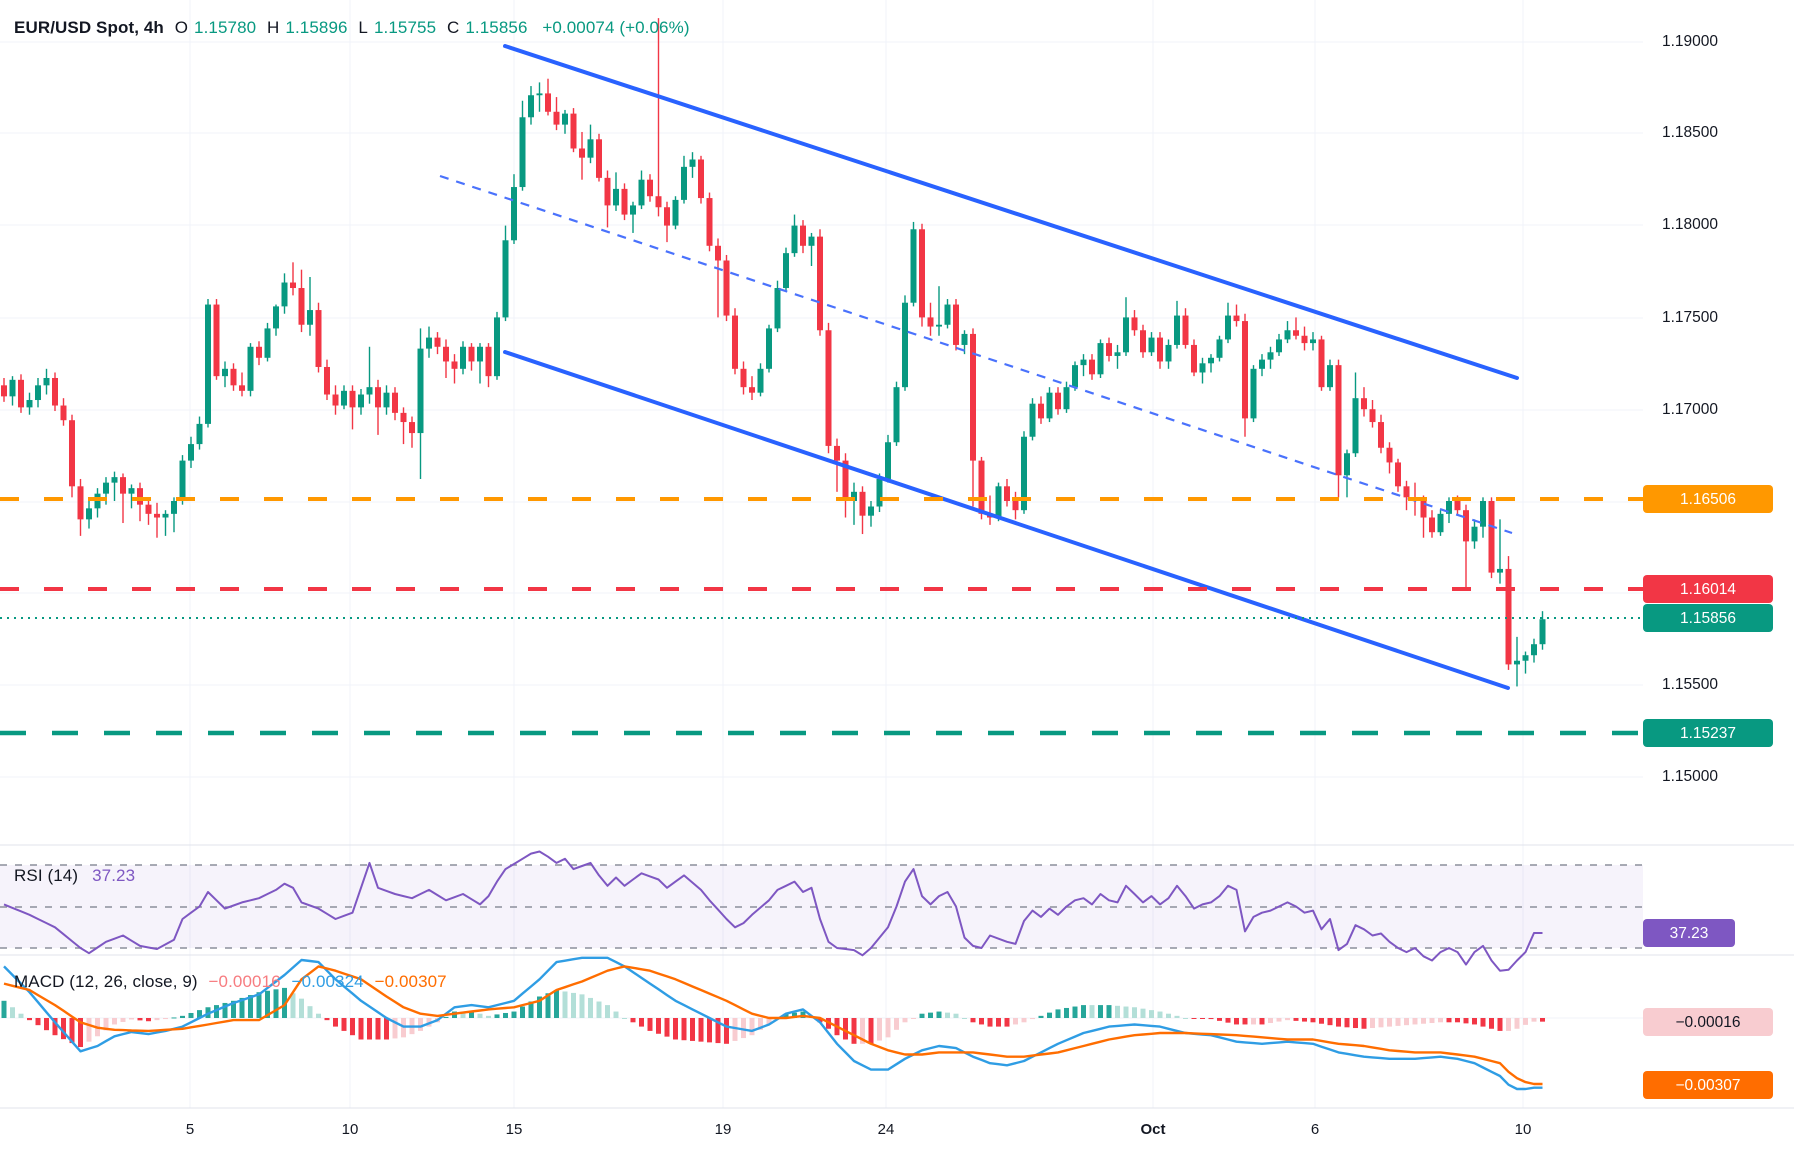 Image resolution: width=1794 pixels, height=1160 pixels. What do you see at coordinates (859, 1129) in the screenshot?
I see `date-axis: 5 10 15 19 24 Oct 6 10` at bounding box center [859, 1129].